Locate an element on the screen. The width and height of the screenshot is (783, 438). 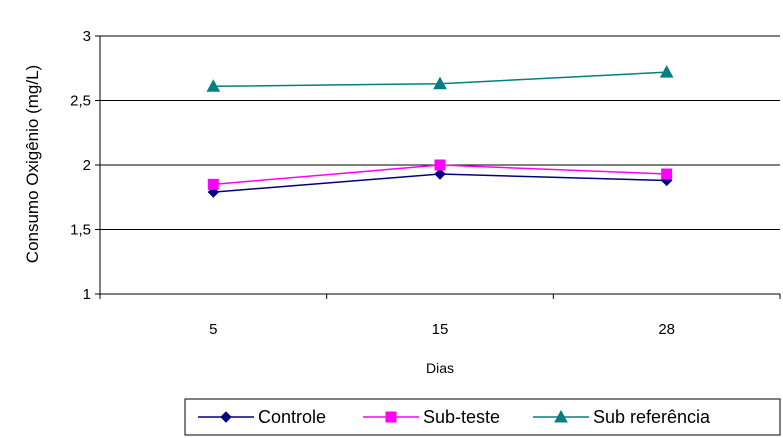
x-tick-label: 5 is located at coordinates (213, 329).